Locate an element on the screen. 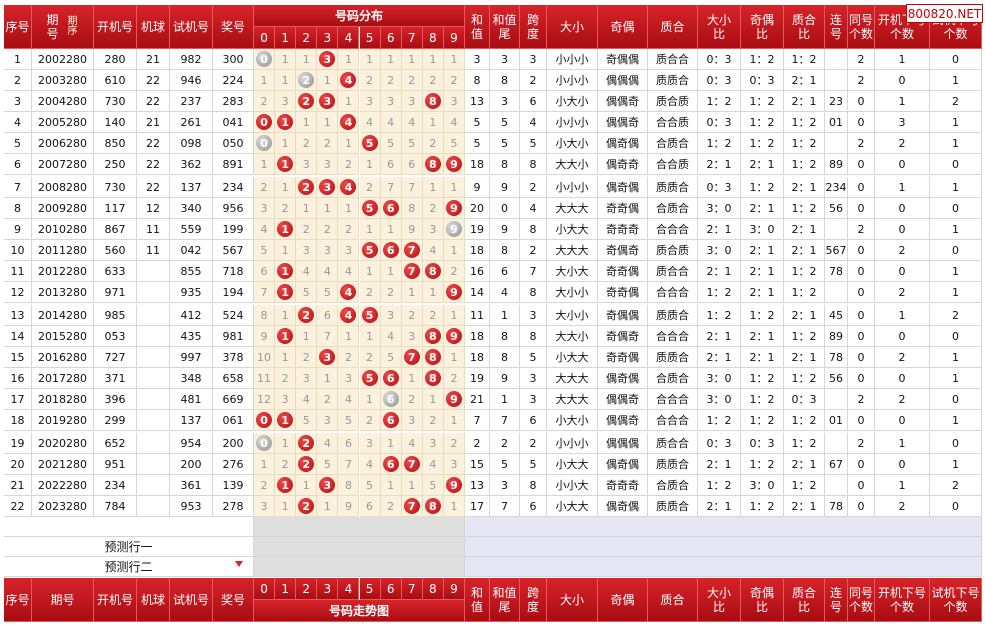  cell: 042 is located at coordinates (191, 250).